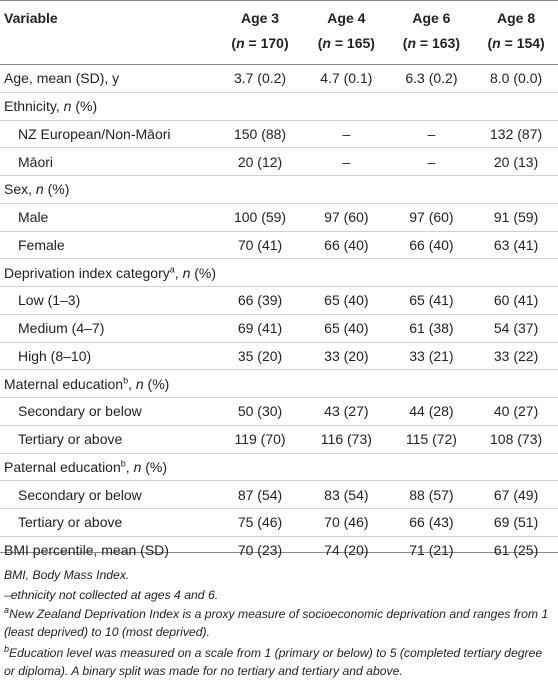  I want to click on row-label: Medium (4–7), so click(61, 328).